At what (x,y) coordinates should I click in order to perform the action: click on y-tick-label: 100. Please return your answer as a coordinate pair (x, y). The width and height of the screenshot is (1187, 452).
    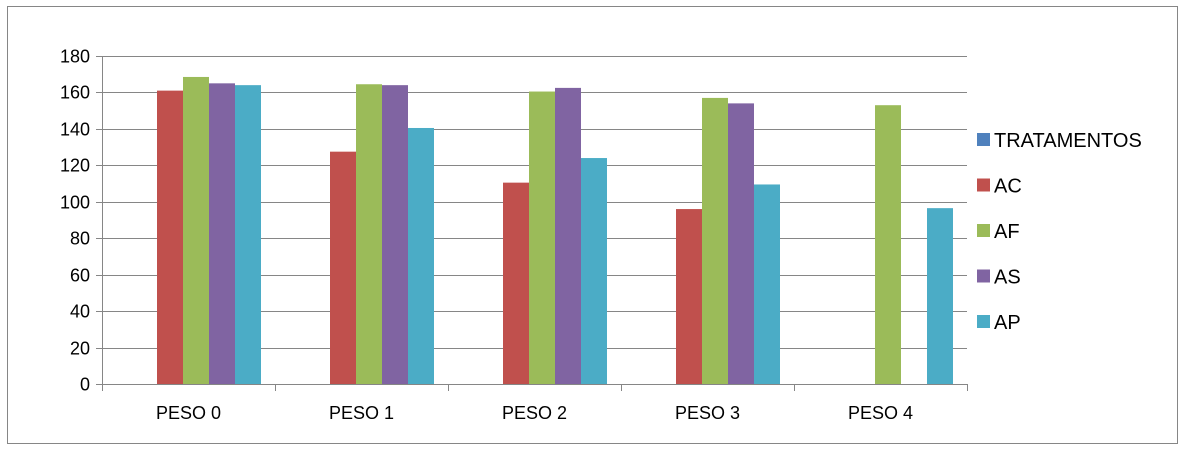
    Looking at the image, I should click on (75, 203).